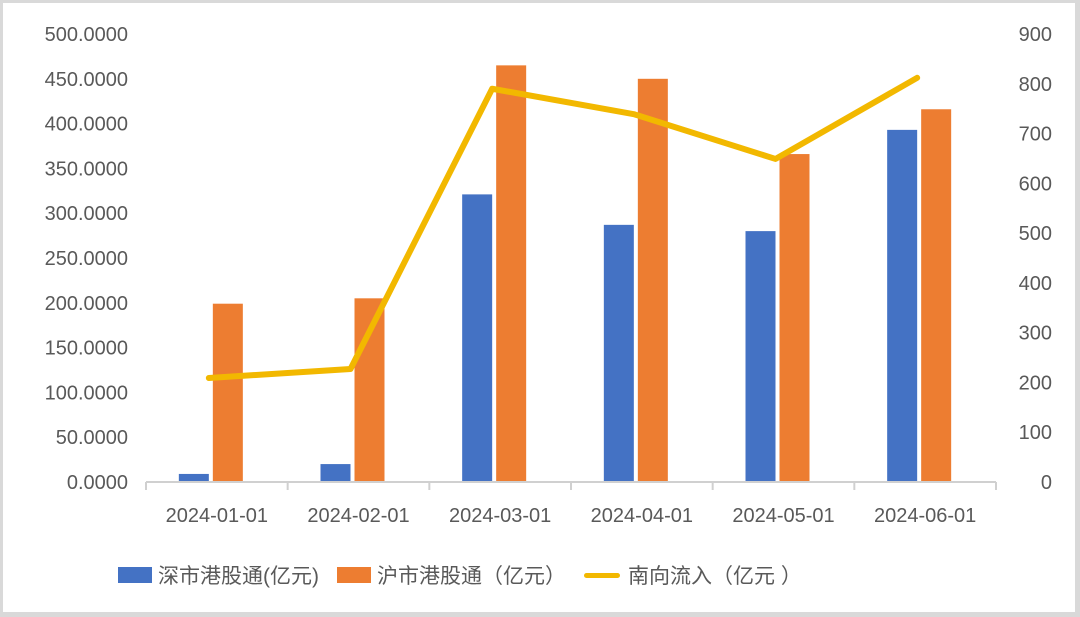 The width and height of the screenshot is (1080, 617). Describe the element at coordinates (86, 214) in the screenshot. I see `left-axis-tick: 300.0000` at that location.